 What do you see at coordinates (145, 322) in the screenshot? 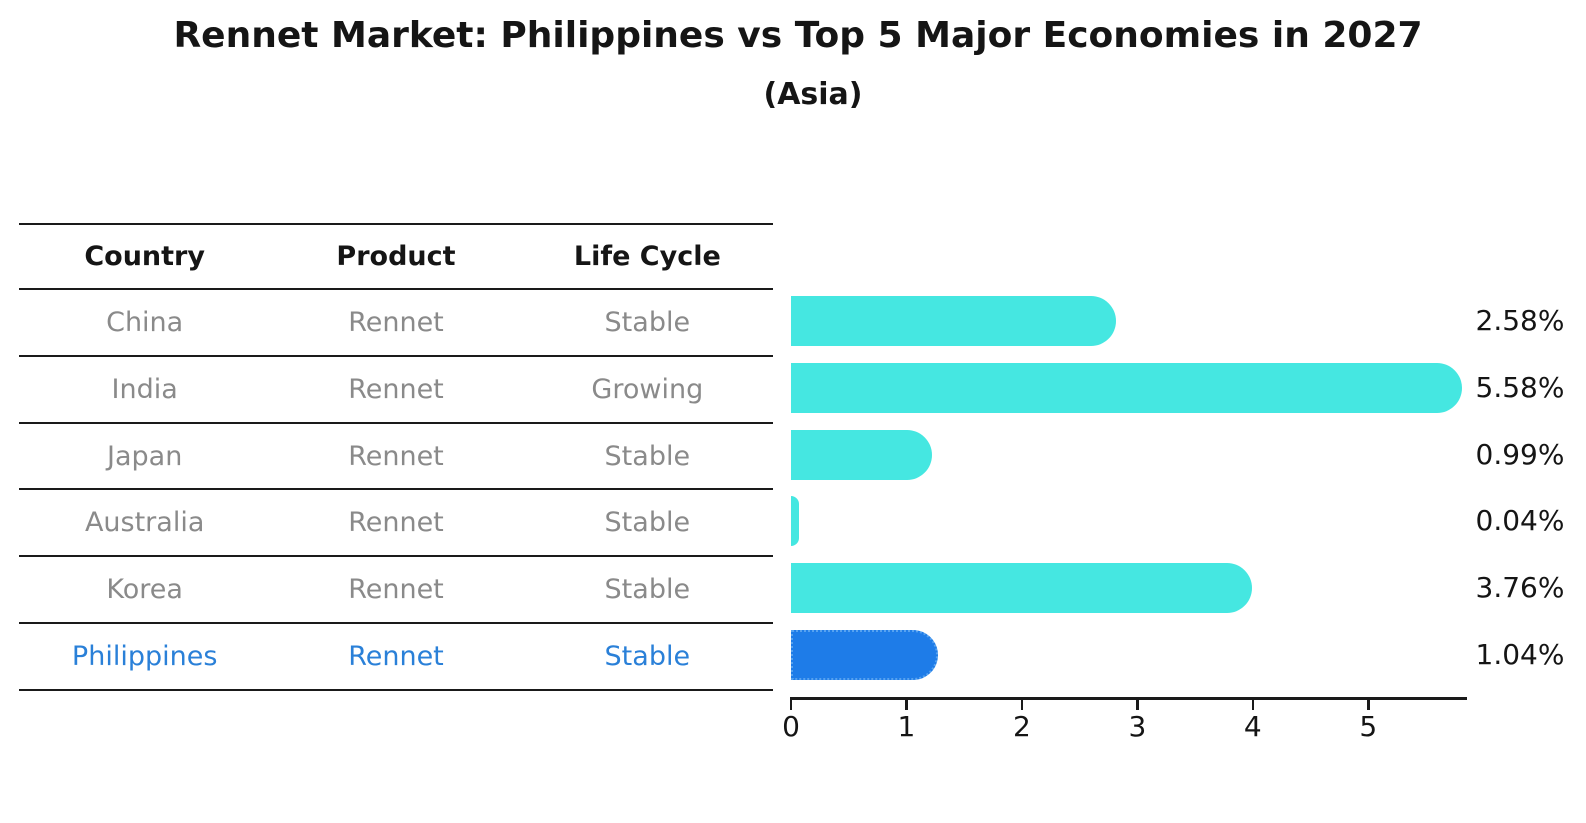
I see `cell-country: China` at bounding box center [145, 322].